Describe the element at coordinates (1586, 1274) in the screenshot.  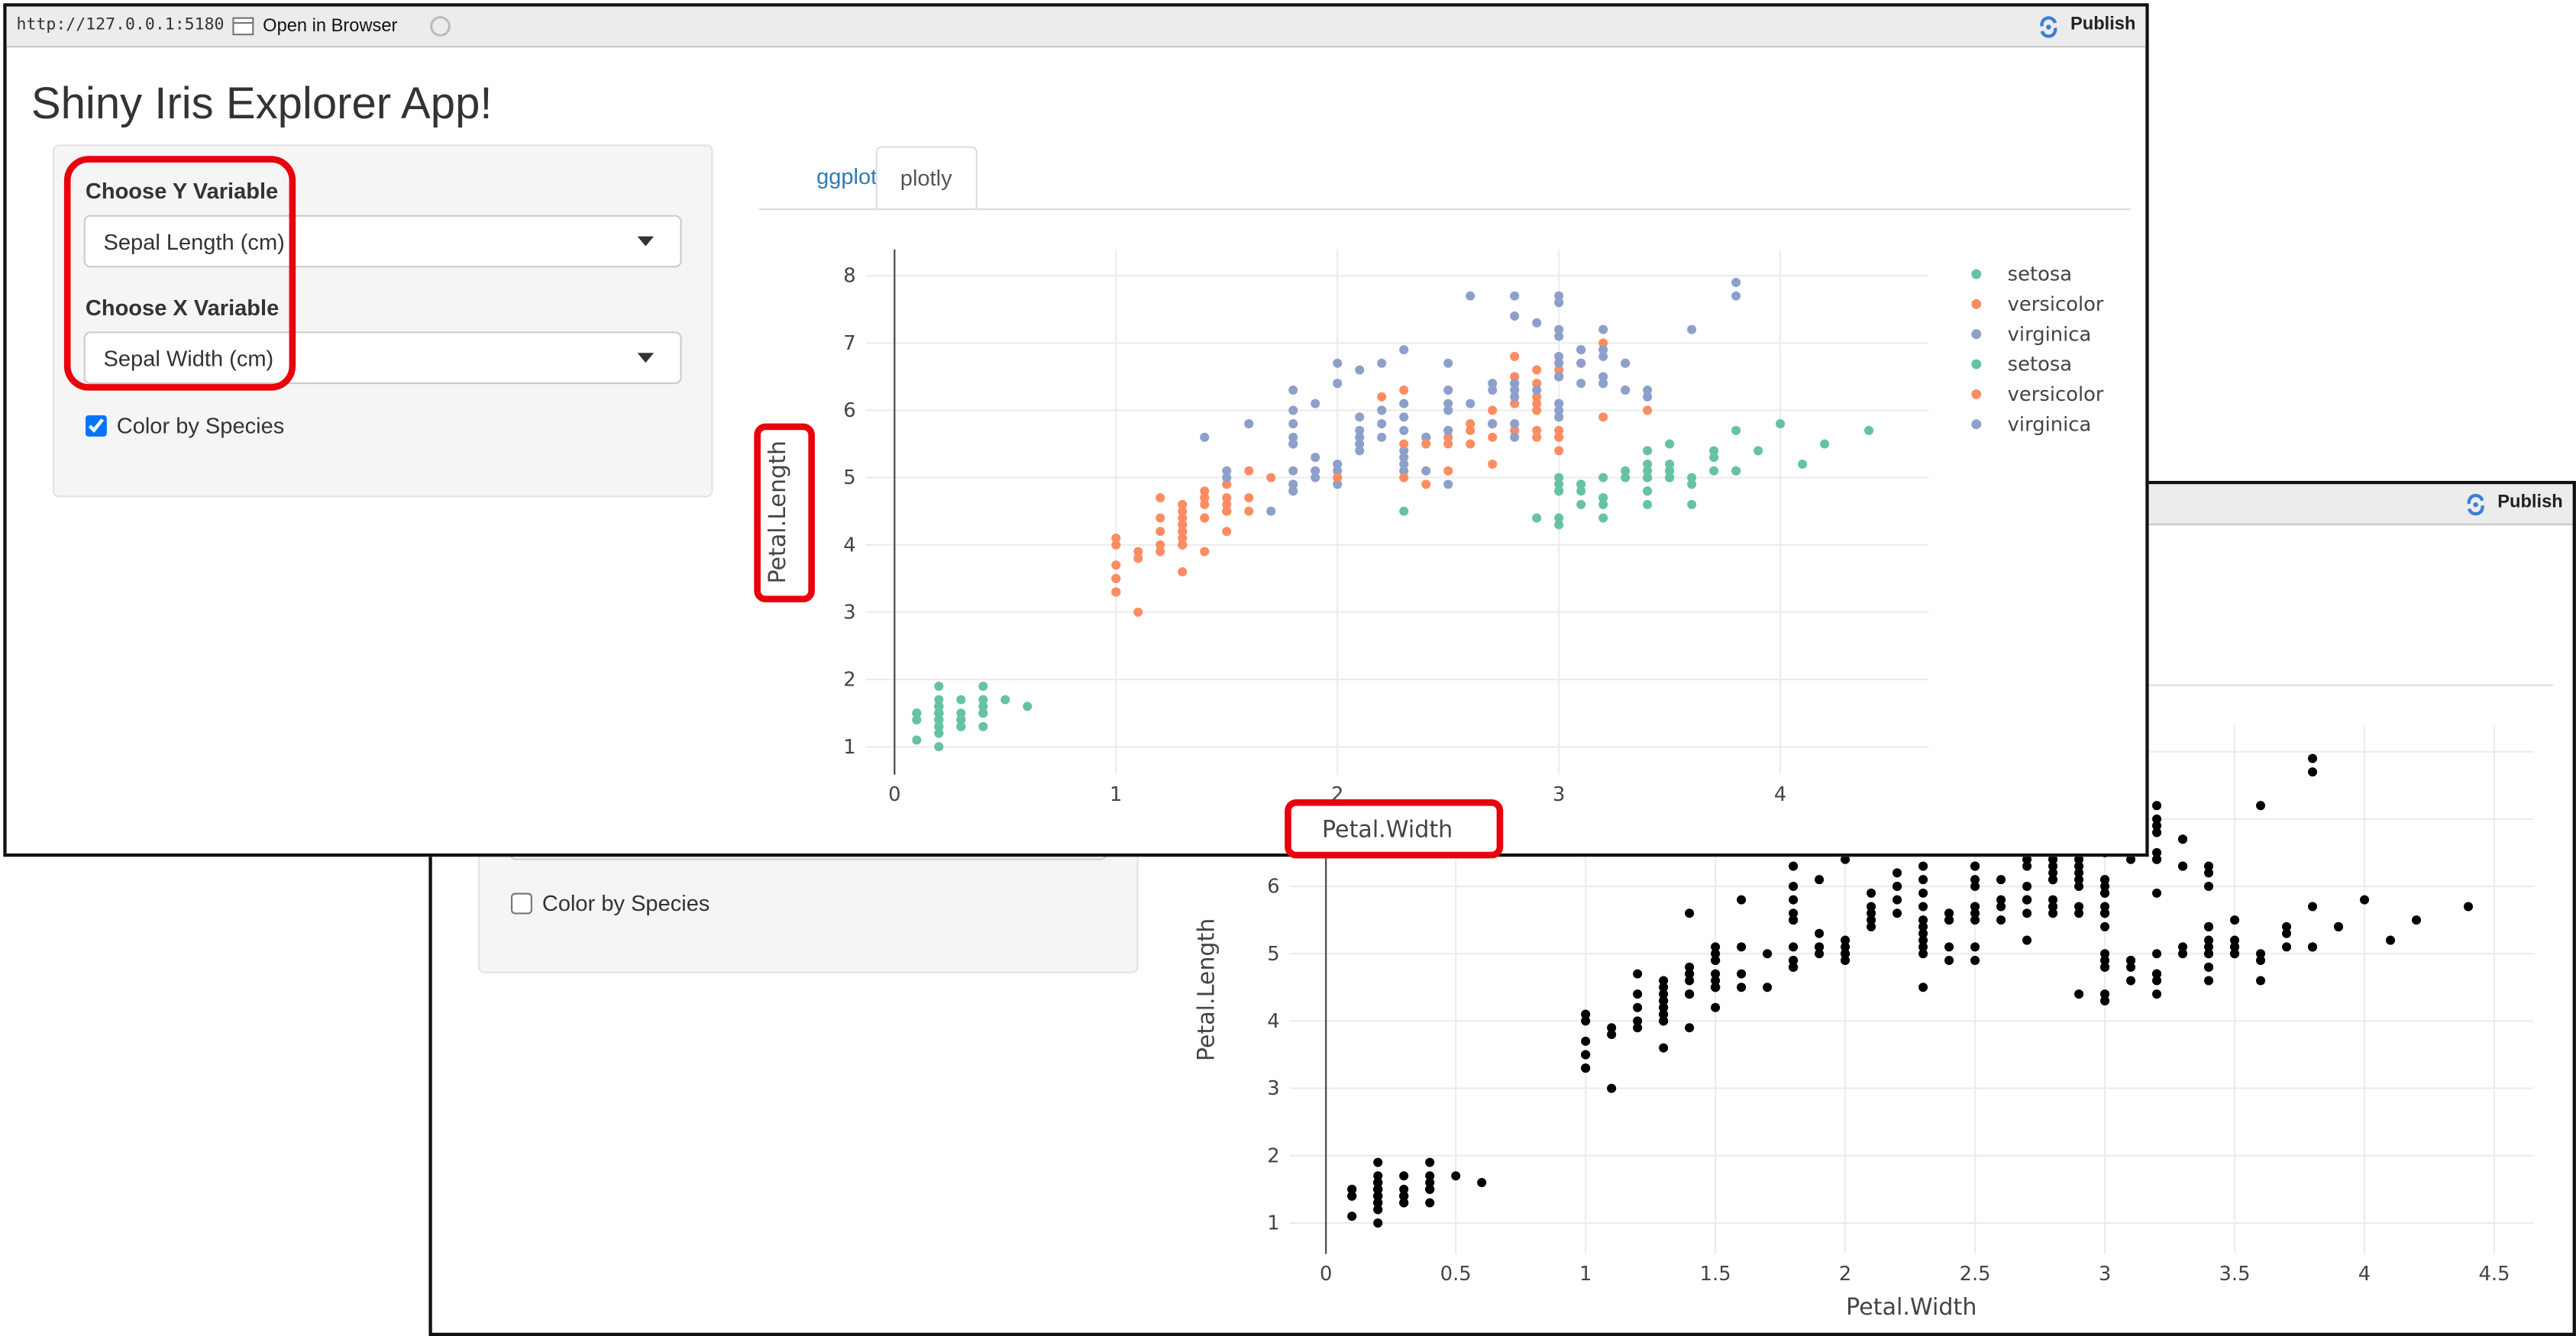
I see `x-tick-label: 1` at that location.